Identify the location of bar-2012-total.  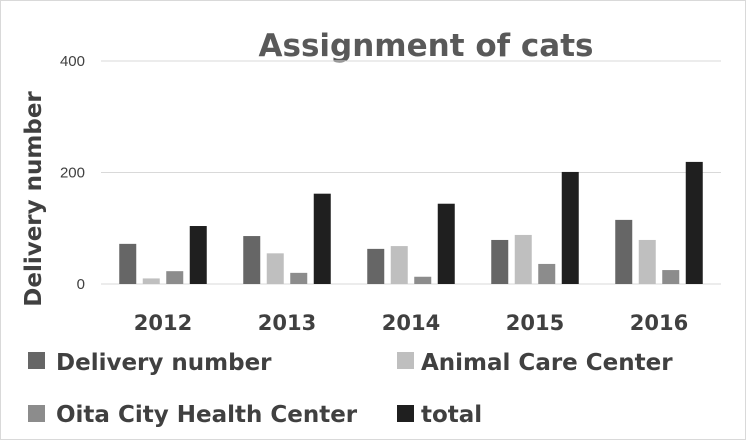
(198, 255).